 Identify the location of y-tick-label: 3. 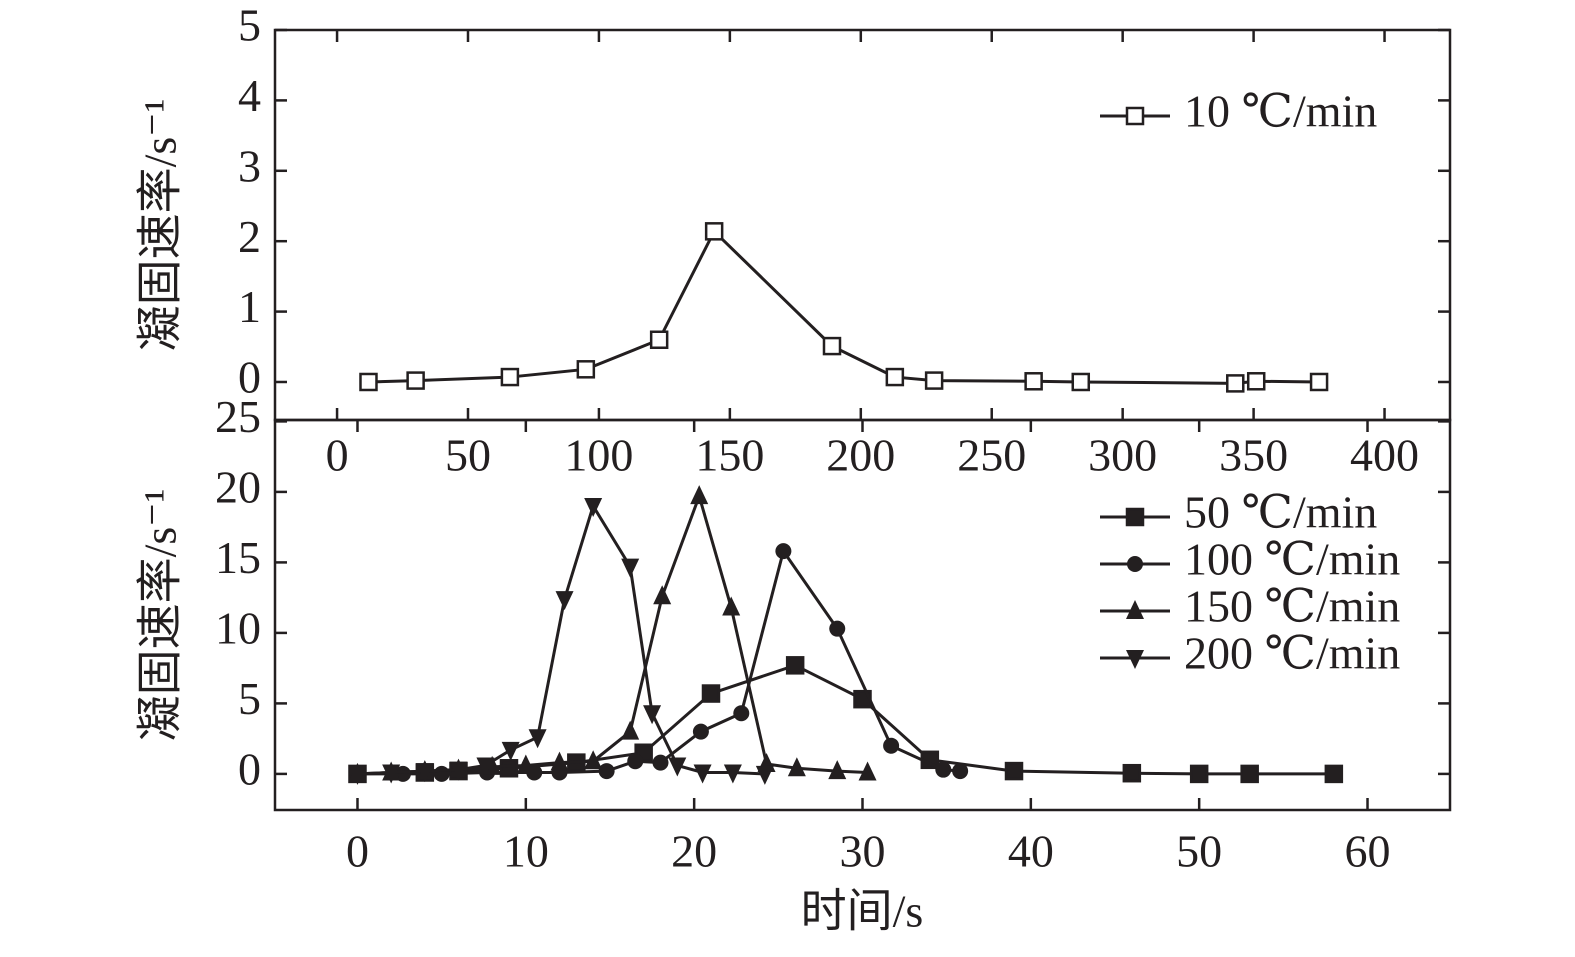
(249, 165).